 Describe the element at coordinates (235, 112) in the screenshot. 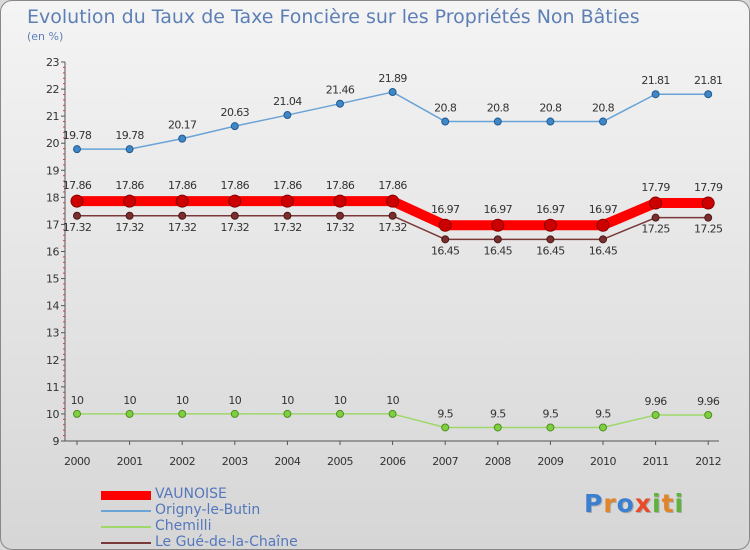

I see `data-label-origny-le-butin: 20.63` at that location.